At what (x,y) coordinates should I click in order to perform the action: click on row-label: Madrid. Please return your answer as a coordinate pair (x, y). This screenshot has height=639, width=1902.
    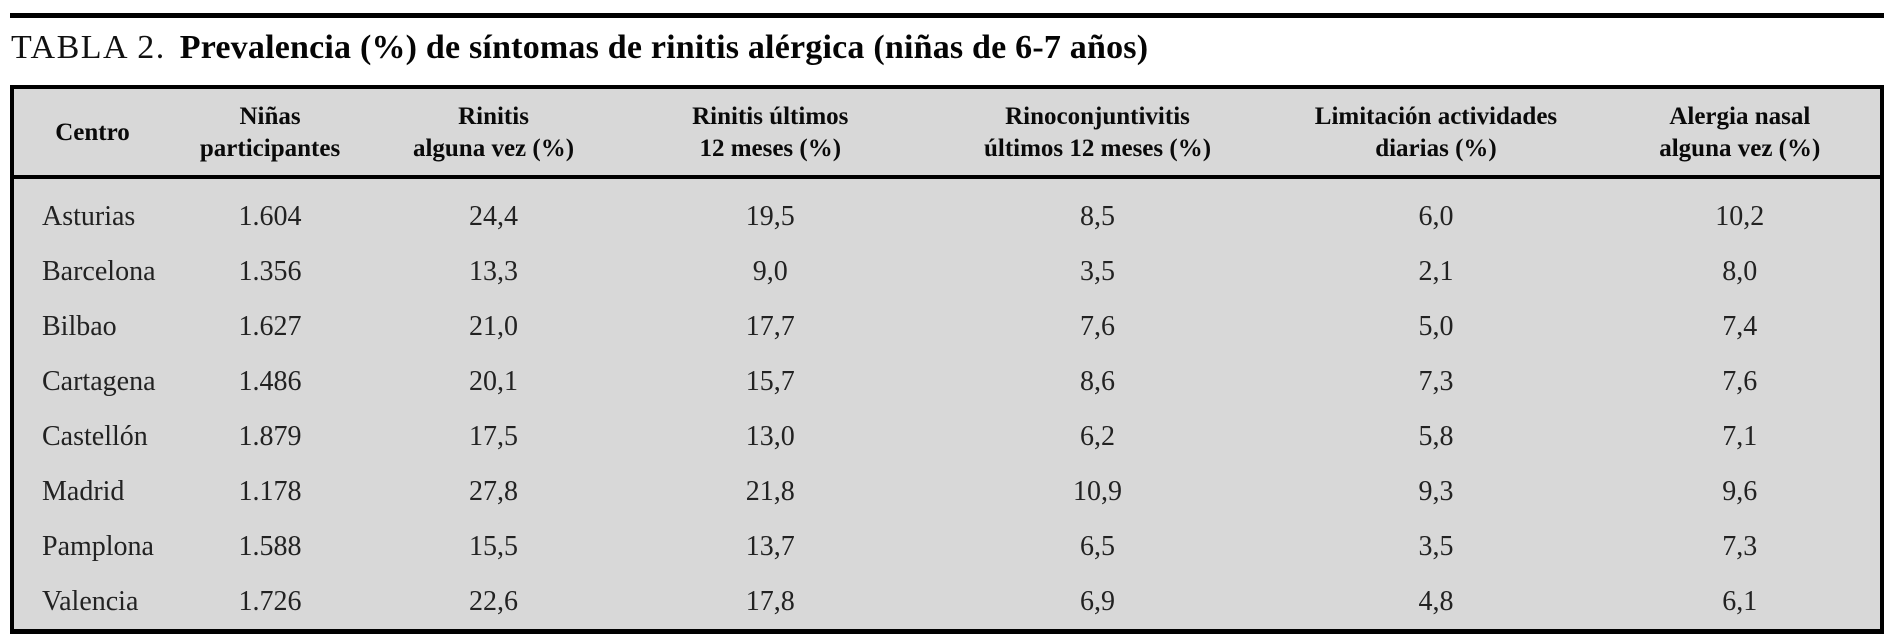
    Looking at the image, I should click on (83, 491).